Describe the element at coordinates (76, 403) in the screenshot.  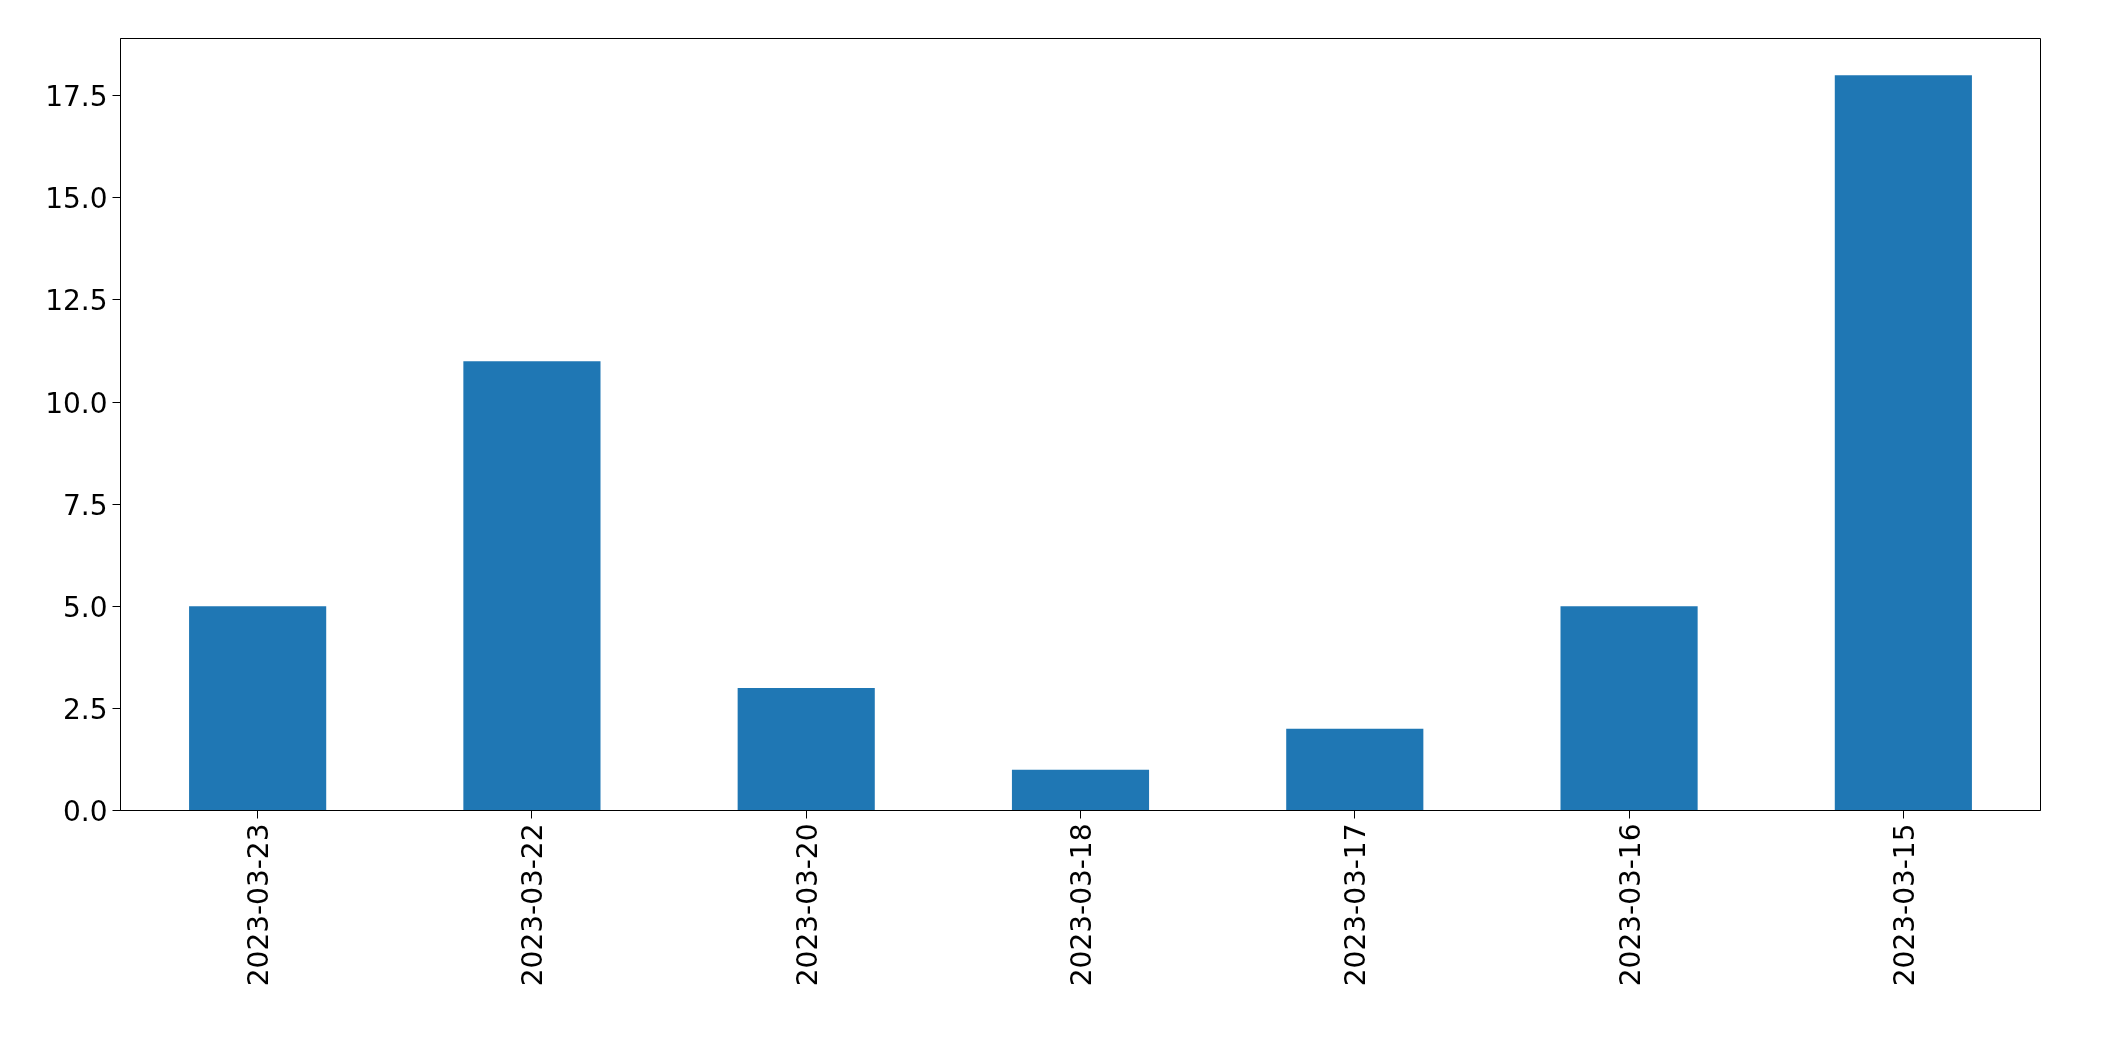
I see `y-tick-label: 10.0` at that location.